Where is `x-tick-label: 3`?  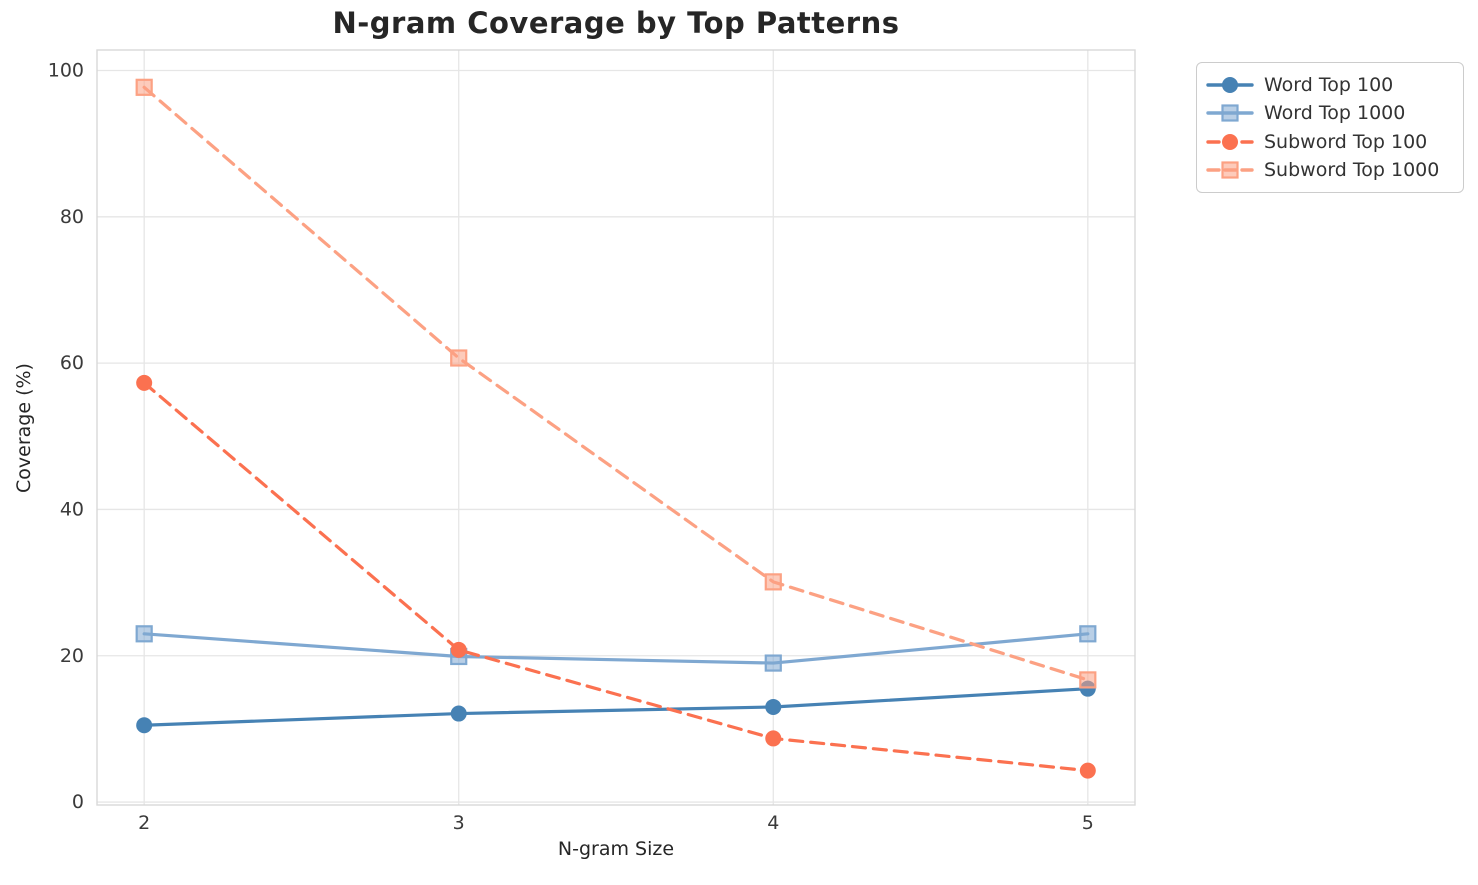 x-tick-label: 3 is located at coordinates (459, 823).